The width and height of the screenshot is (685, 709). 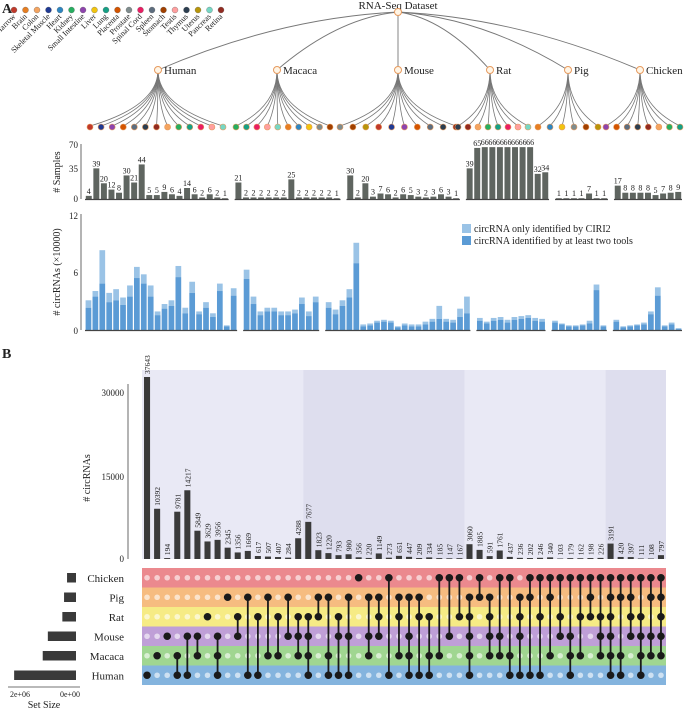 I want to click on sample-bar-label: 5, so click(x=149, y=190).